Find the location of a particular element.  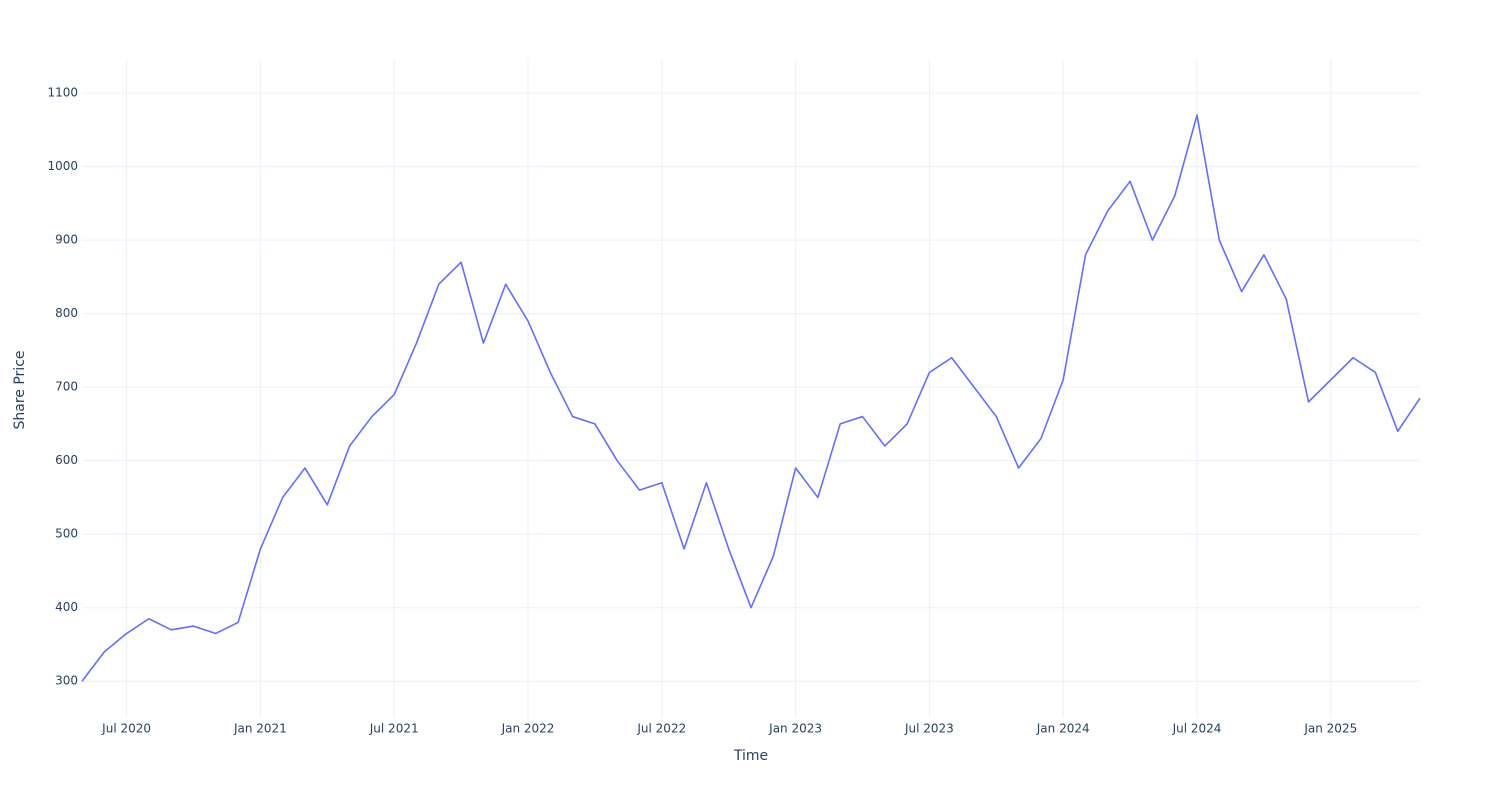

y-tick-label: 700 is located at coordinates (66, 387).